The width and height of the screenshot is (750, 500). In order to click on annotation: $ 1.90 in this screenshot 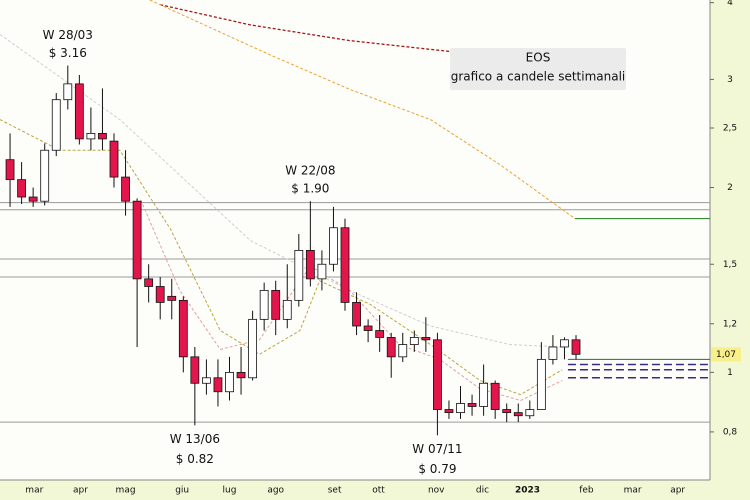, I will do `click(310, 189)`.